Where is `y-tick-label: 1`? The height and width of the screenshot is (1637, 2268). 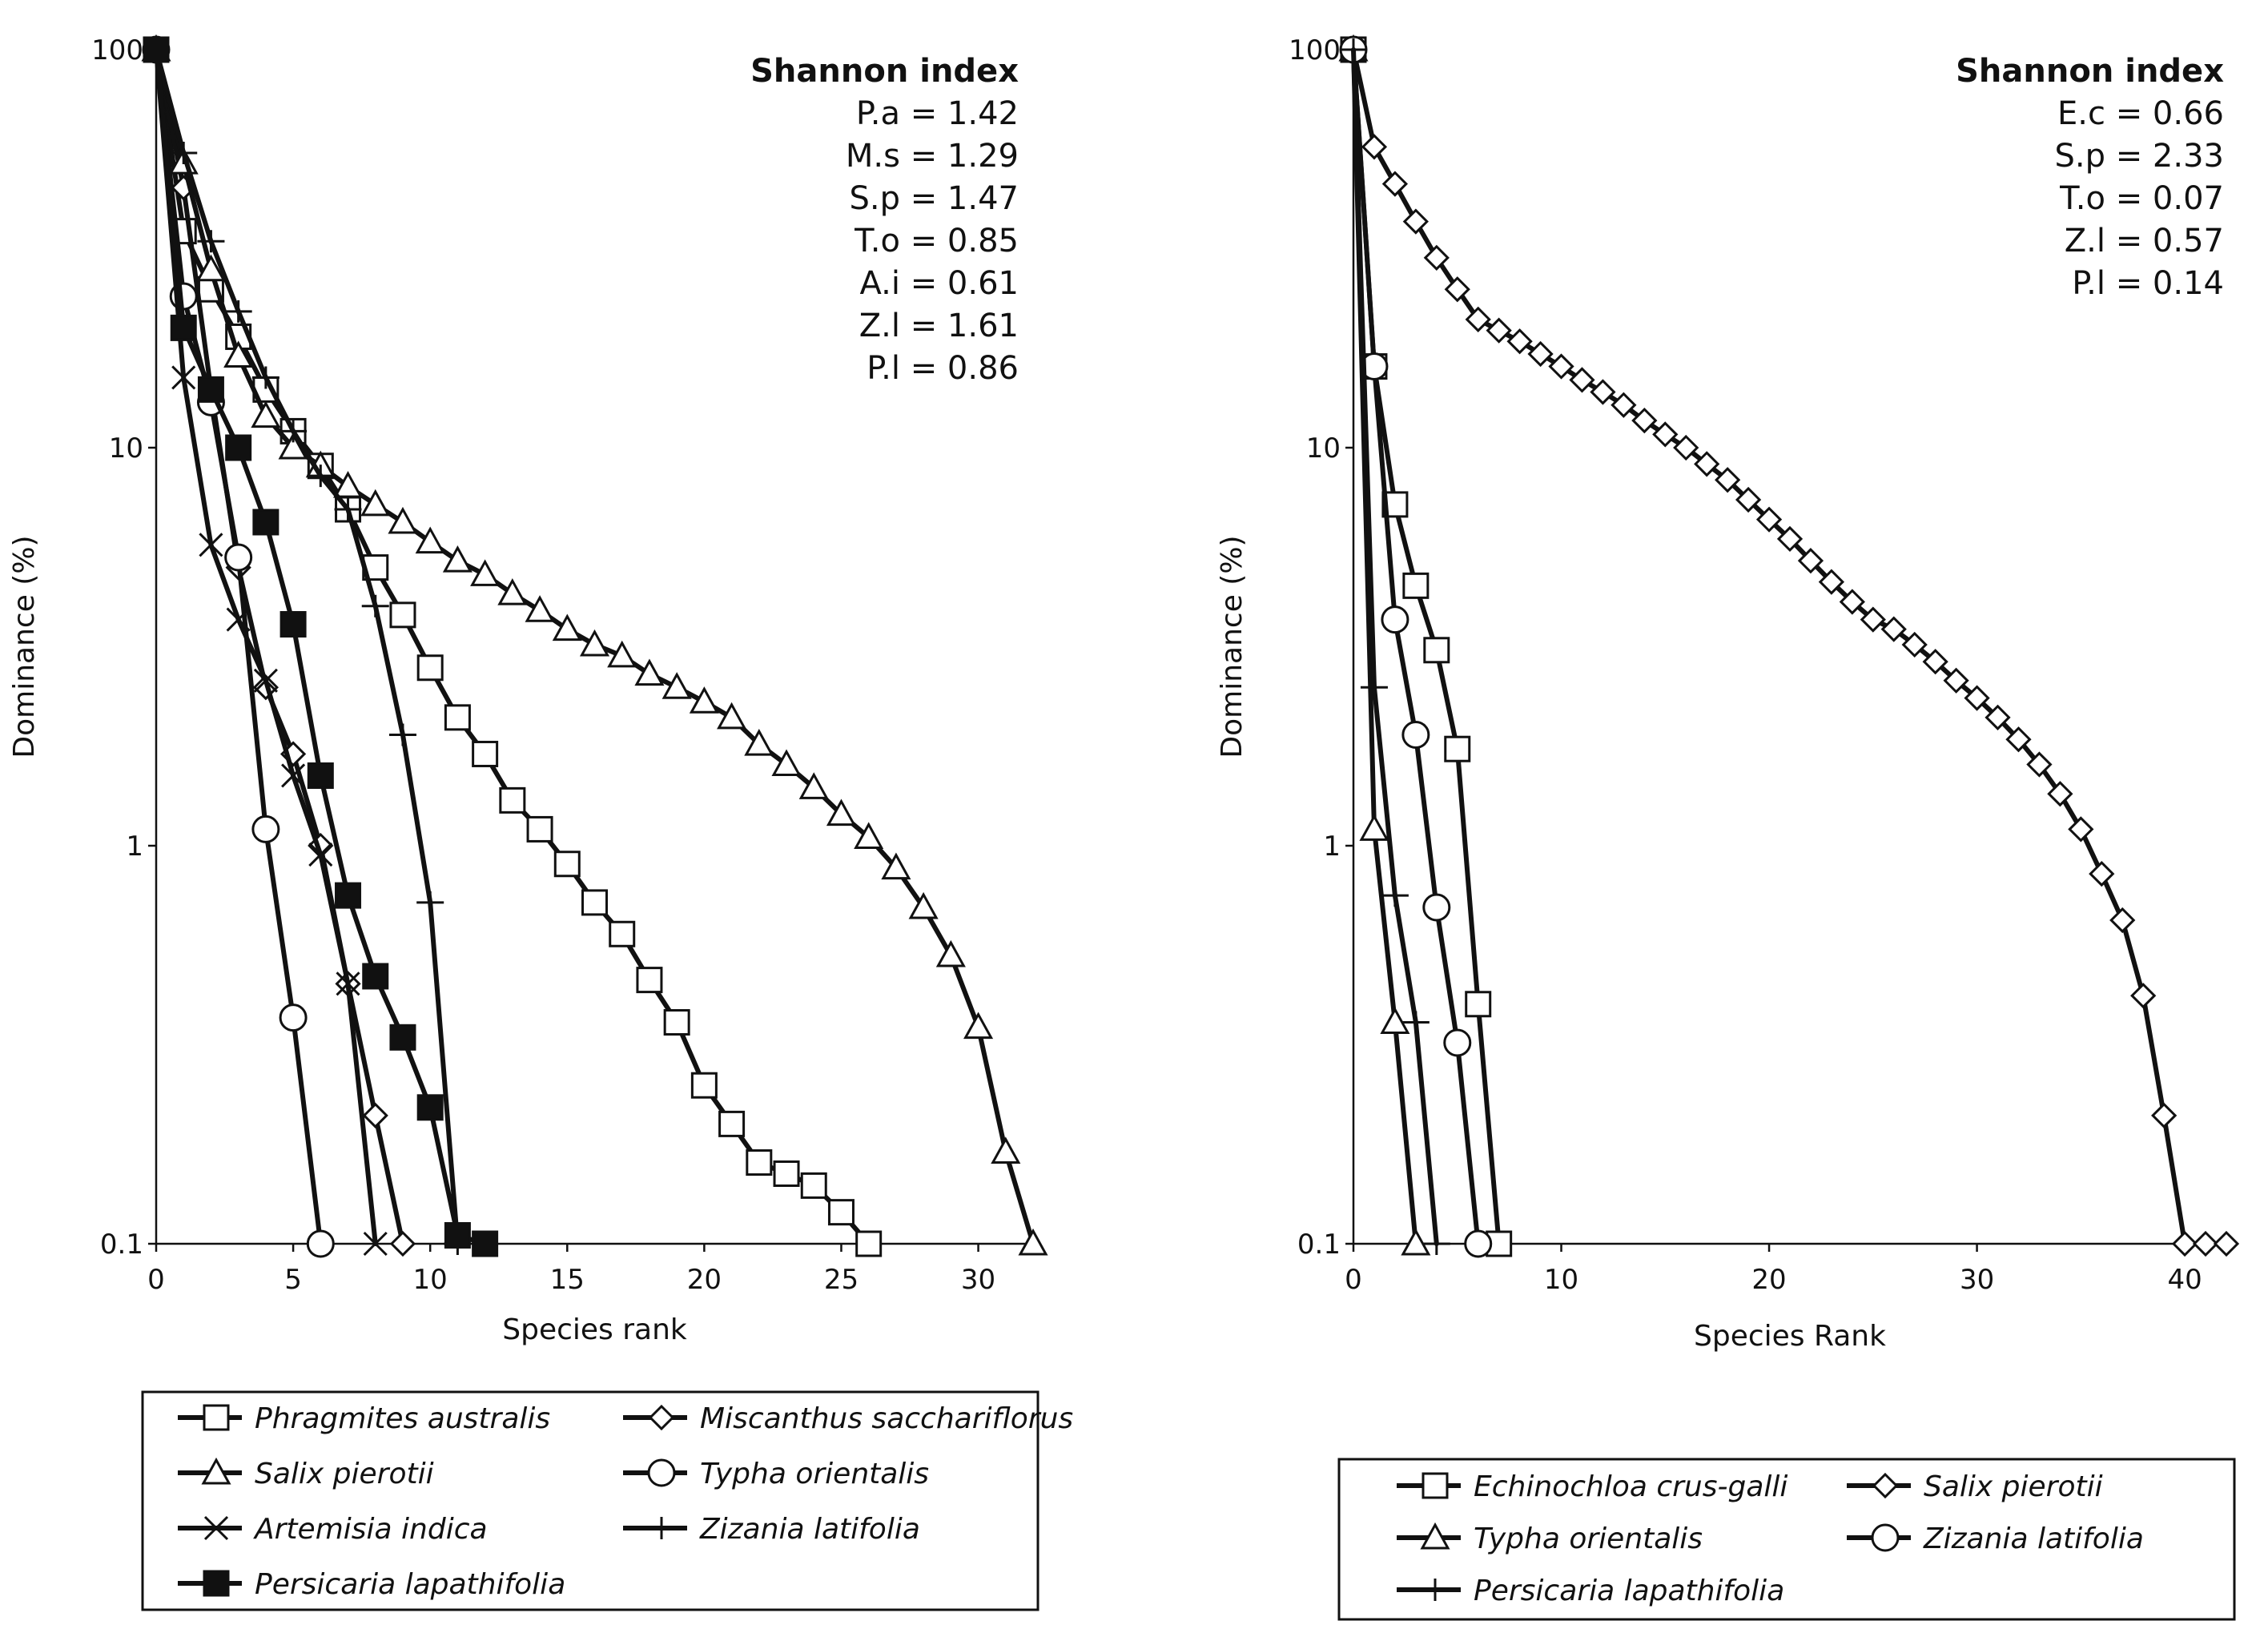 y-tick-label: 1 is located at coordinates (134, 847).